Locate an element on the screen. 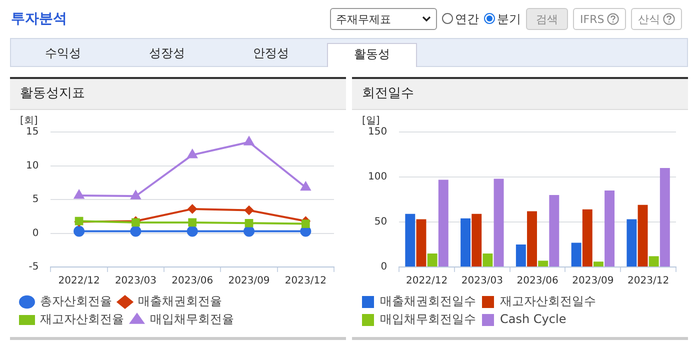  y-tick-label: 15 is located at coordinates (32, 132).